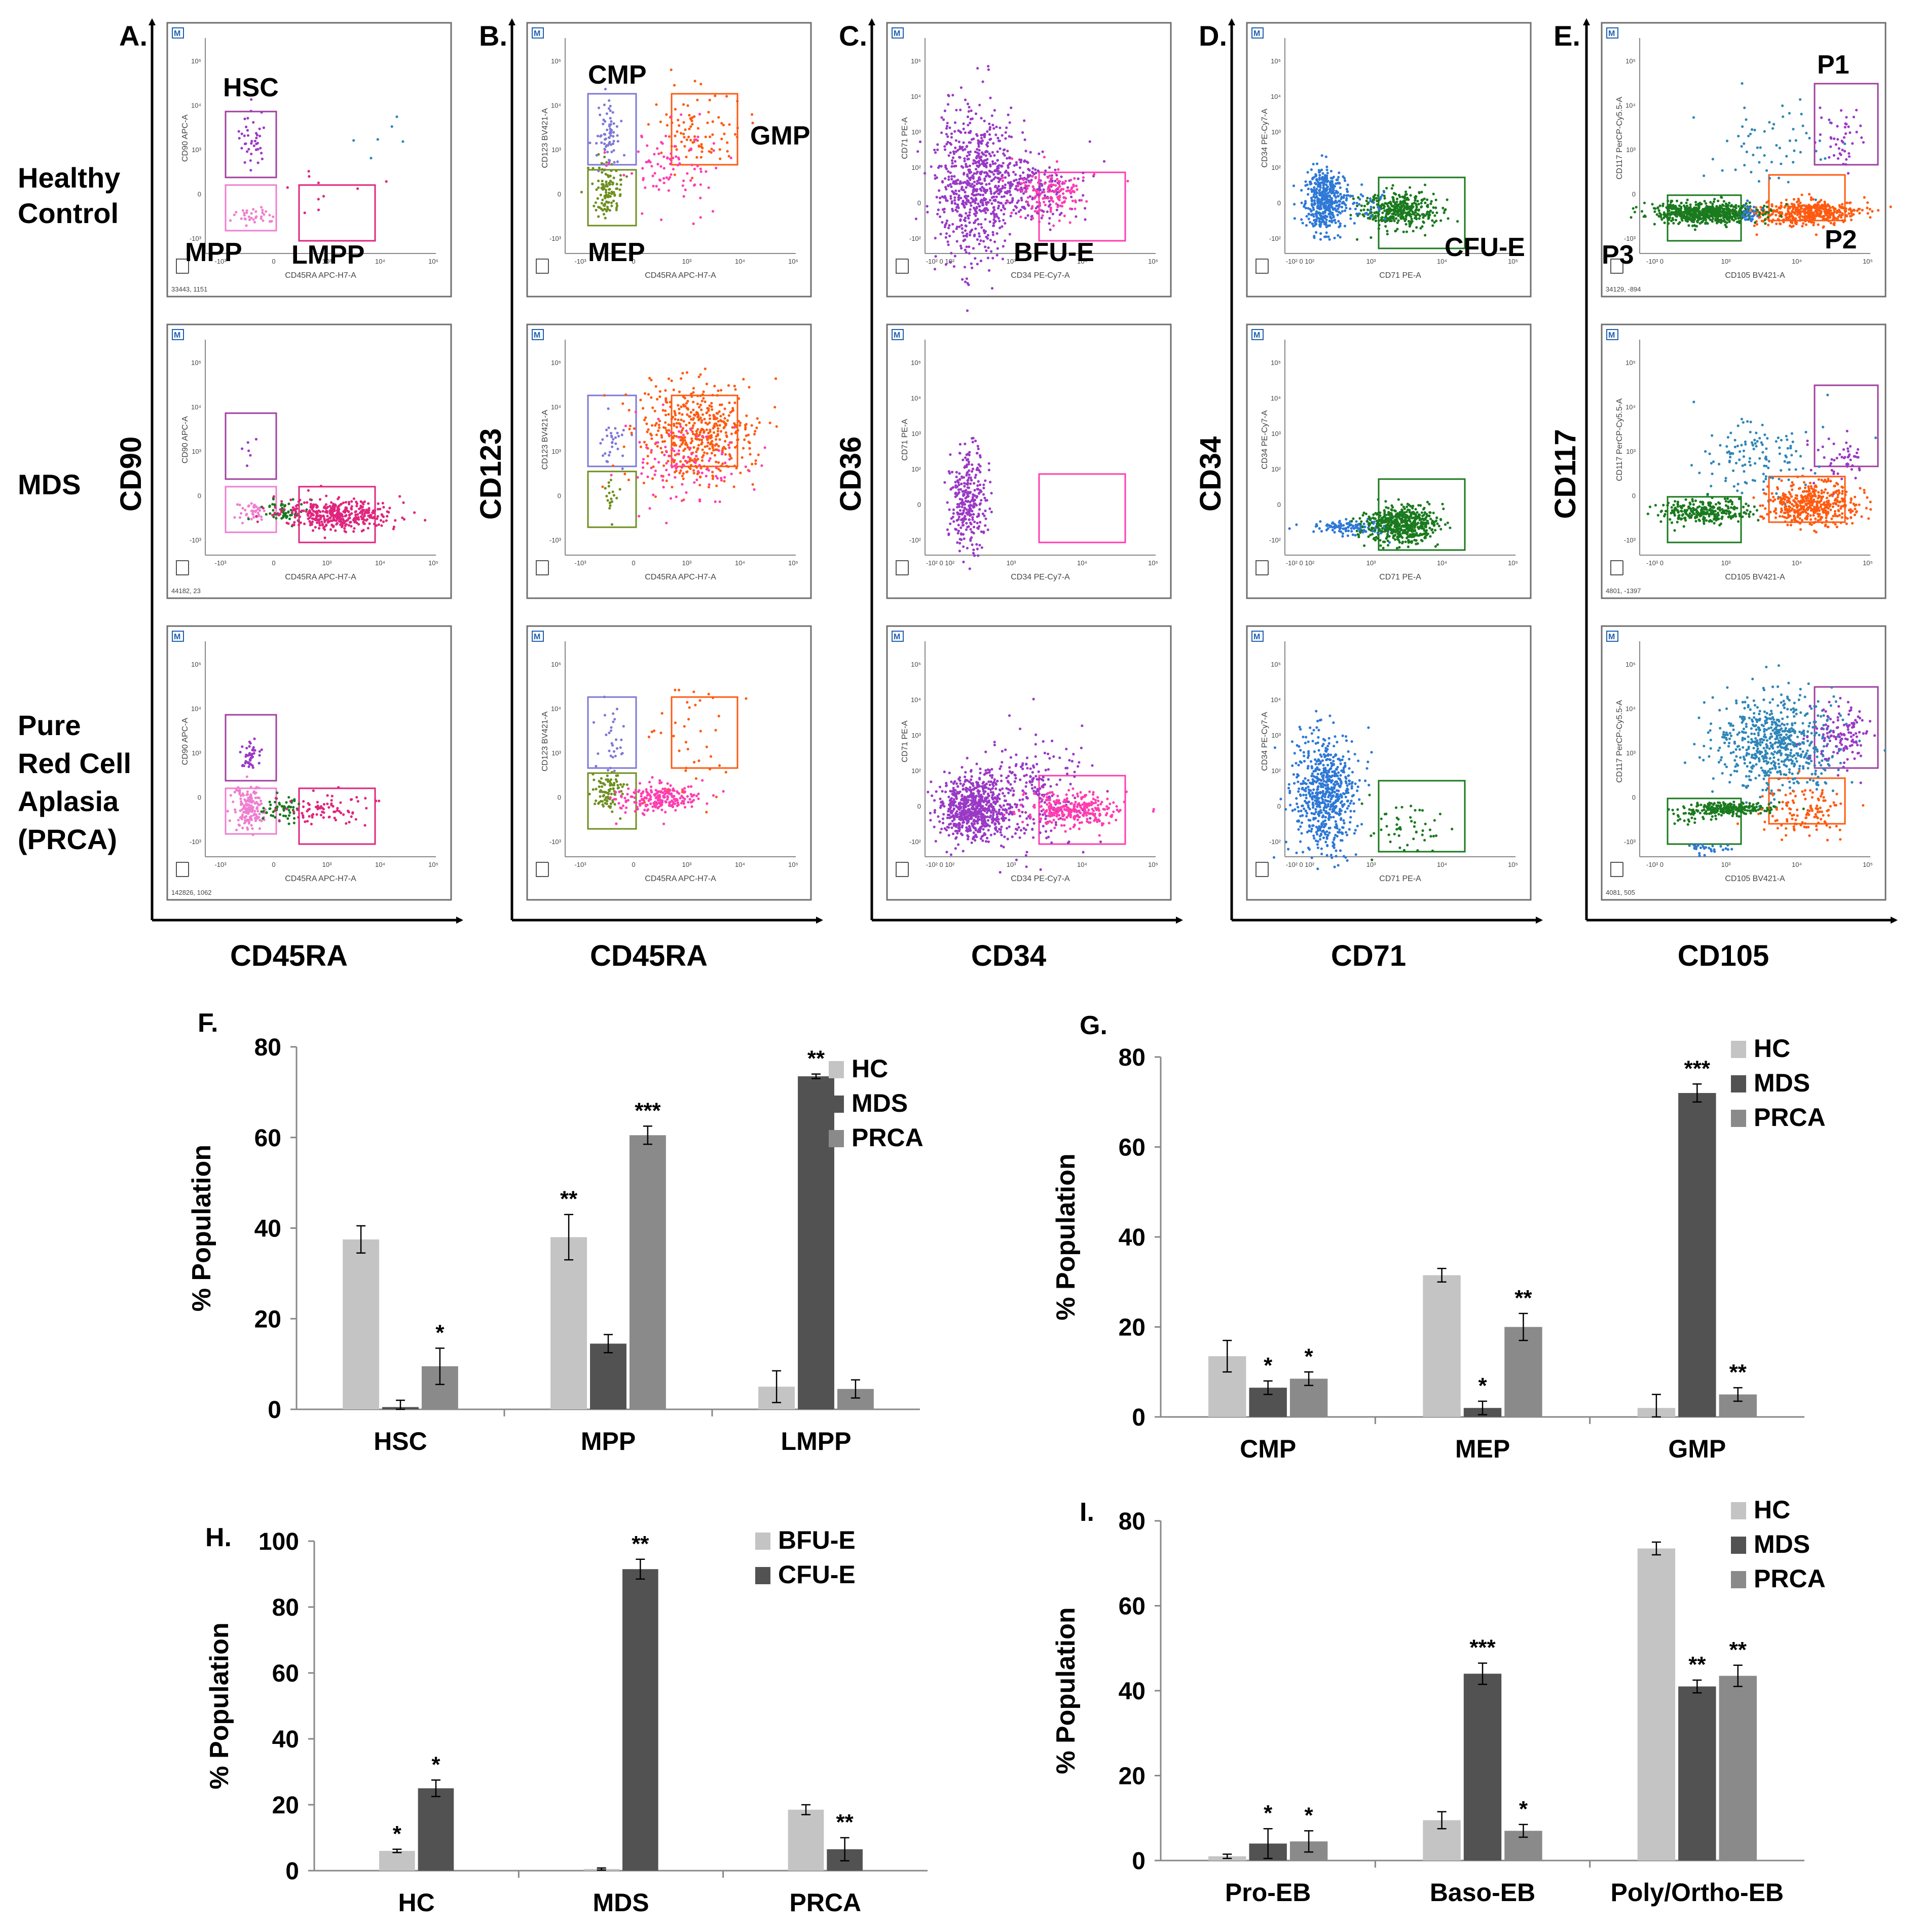 The width and height of the screenshot is (1921, 1932). Describe the element at coordinates (200, 496) in the screenshot. I see `y-tick-label: 0` at that location.